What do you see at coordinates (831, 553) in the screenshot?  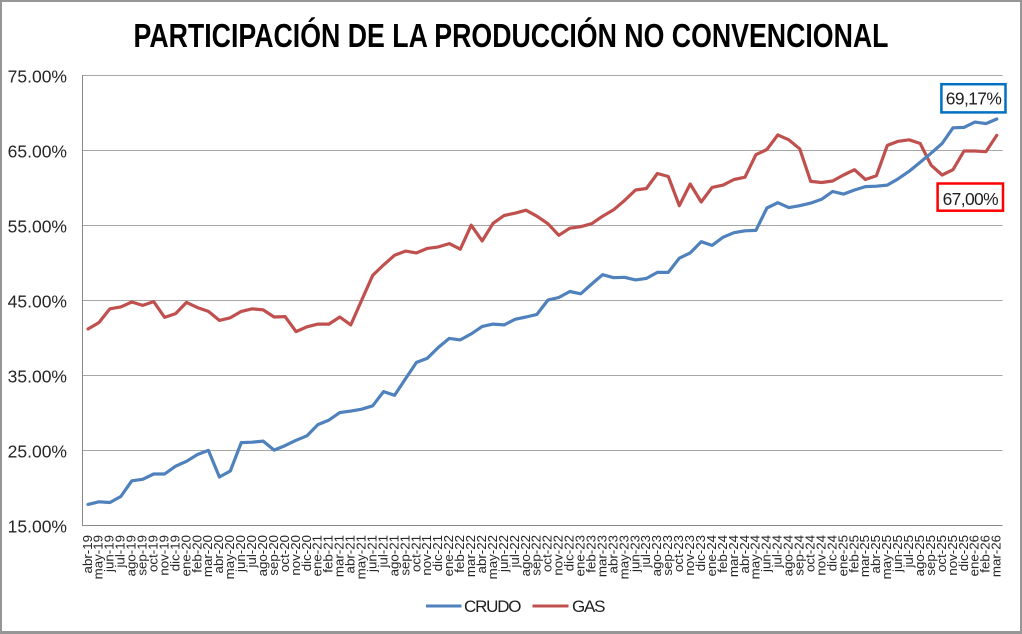 I see `svg-text: dic-24` at bounding box center [831, 553].